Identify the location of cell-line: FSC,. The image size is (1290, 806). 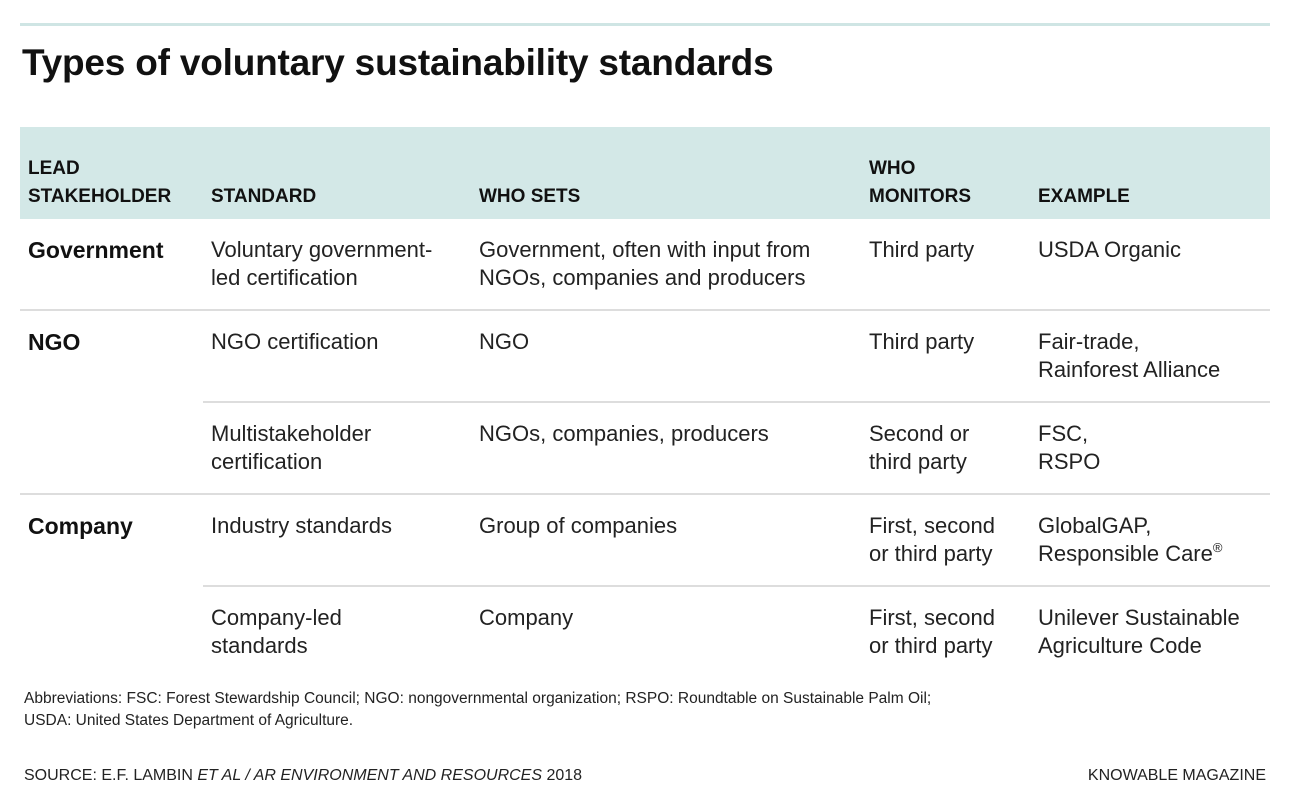
(1063, 433).